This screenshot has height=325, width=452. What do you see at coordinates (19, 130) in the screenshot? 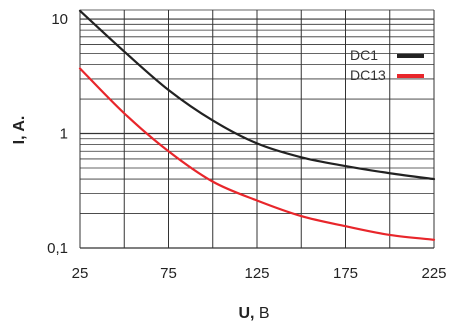
I see `y-axis-label: I, A.` at bounding box center [19, 130].